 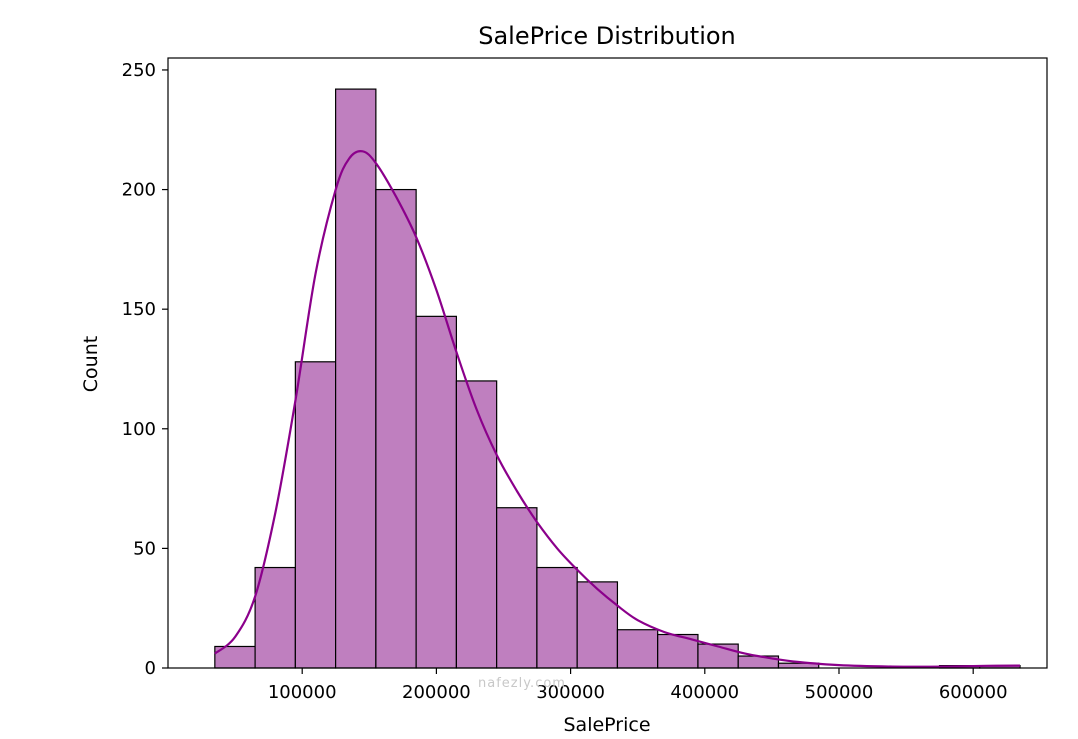 What do you see at coordinates (704, 692) in the screenshot?
I see `x-tick-label: 400000` at bounding box center [704, 692].